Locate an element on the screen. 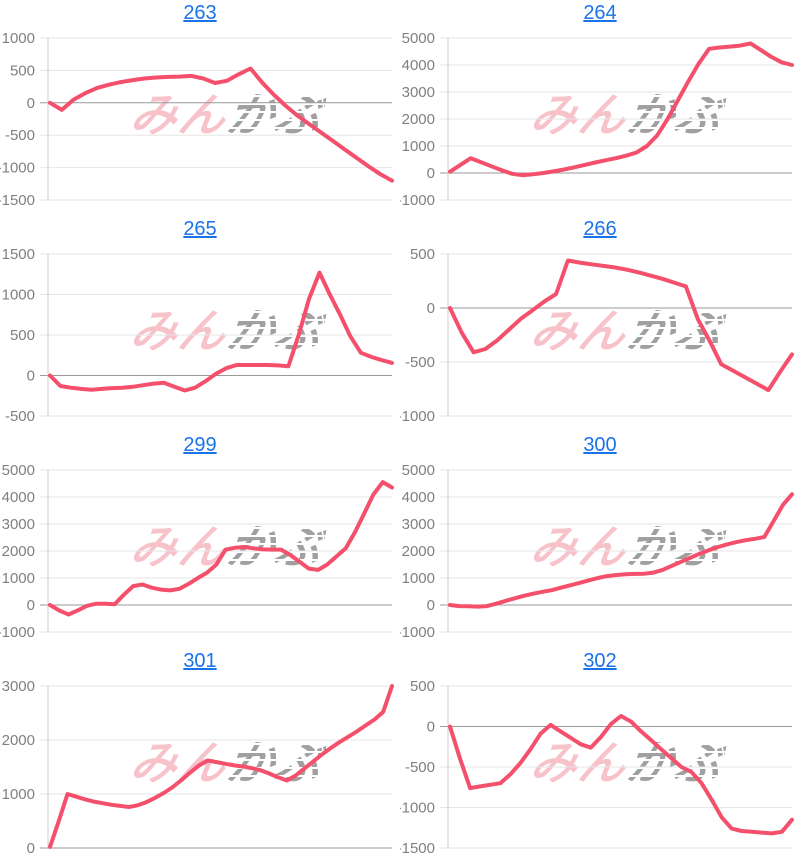 The width and height of the screenshot is (800, 864). chart-title-link-302: 302 is located at coordinates (600, 661).